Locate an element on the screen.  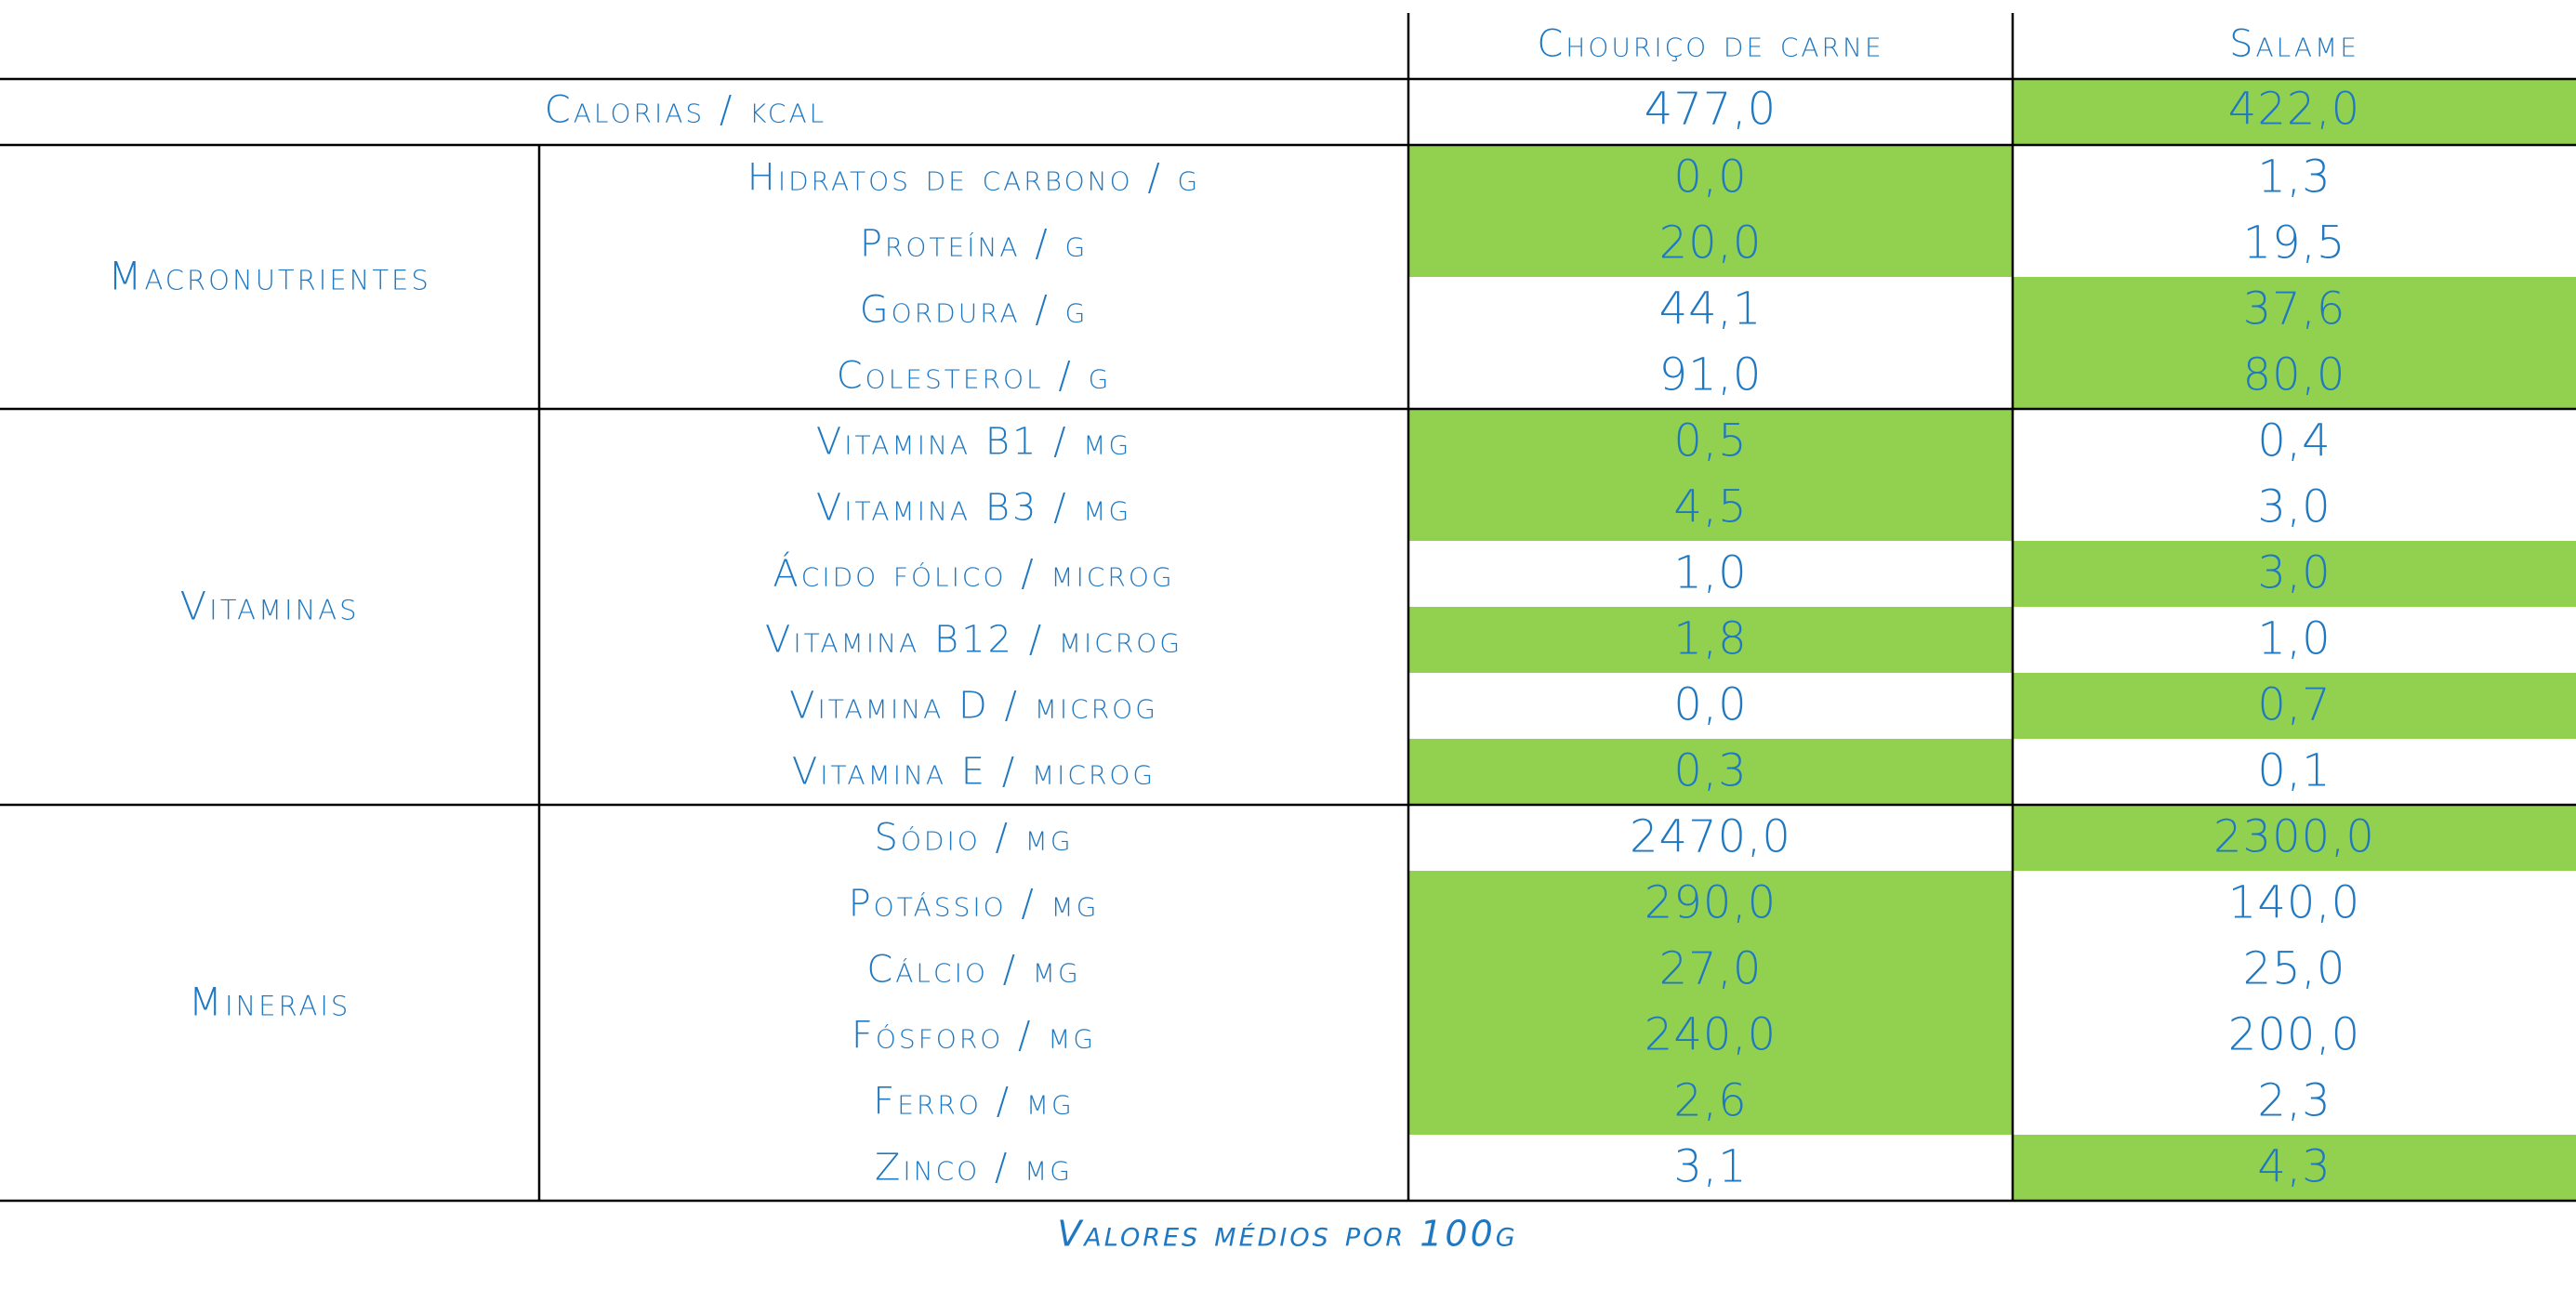
row-label-calorias: Calorias / kcal is located at coordinates (685, 110).